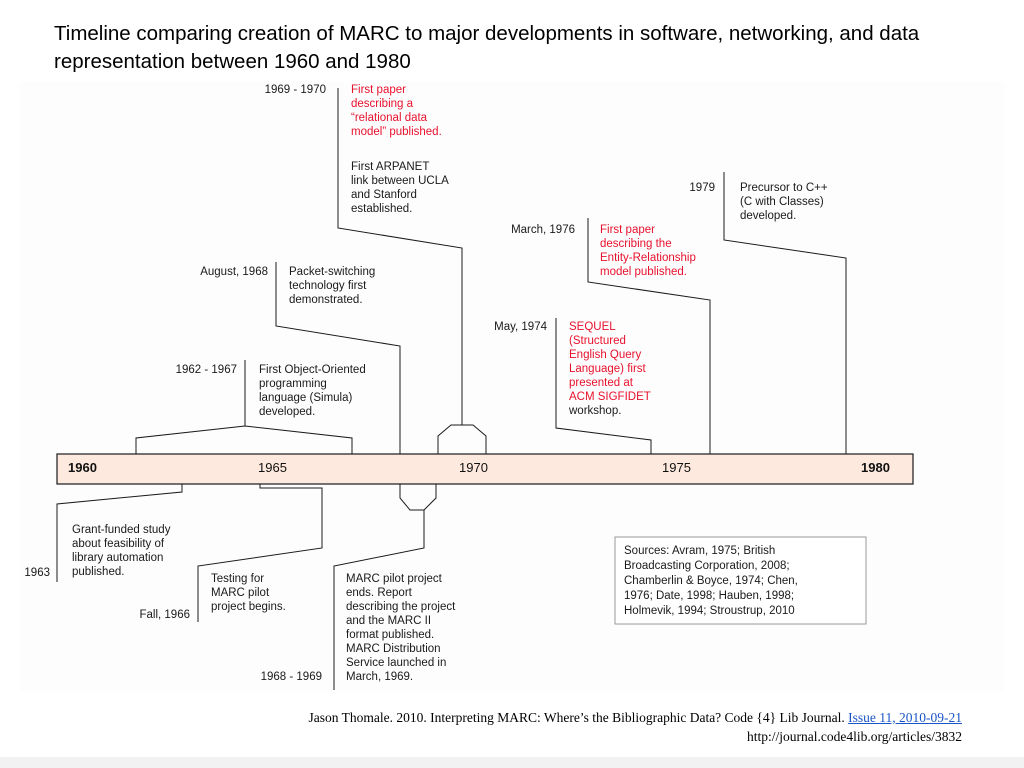 This screenshot has height=768, width=1024. Describe the element at coordinates (643, 272) in the screenshot. I see `event-line: model published.` at that location.